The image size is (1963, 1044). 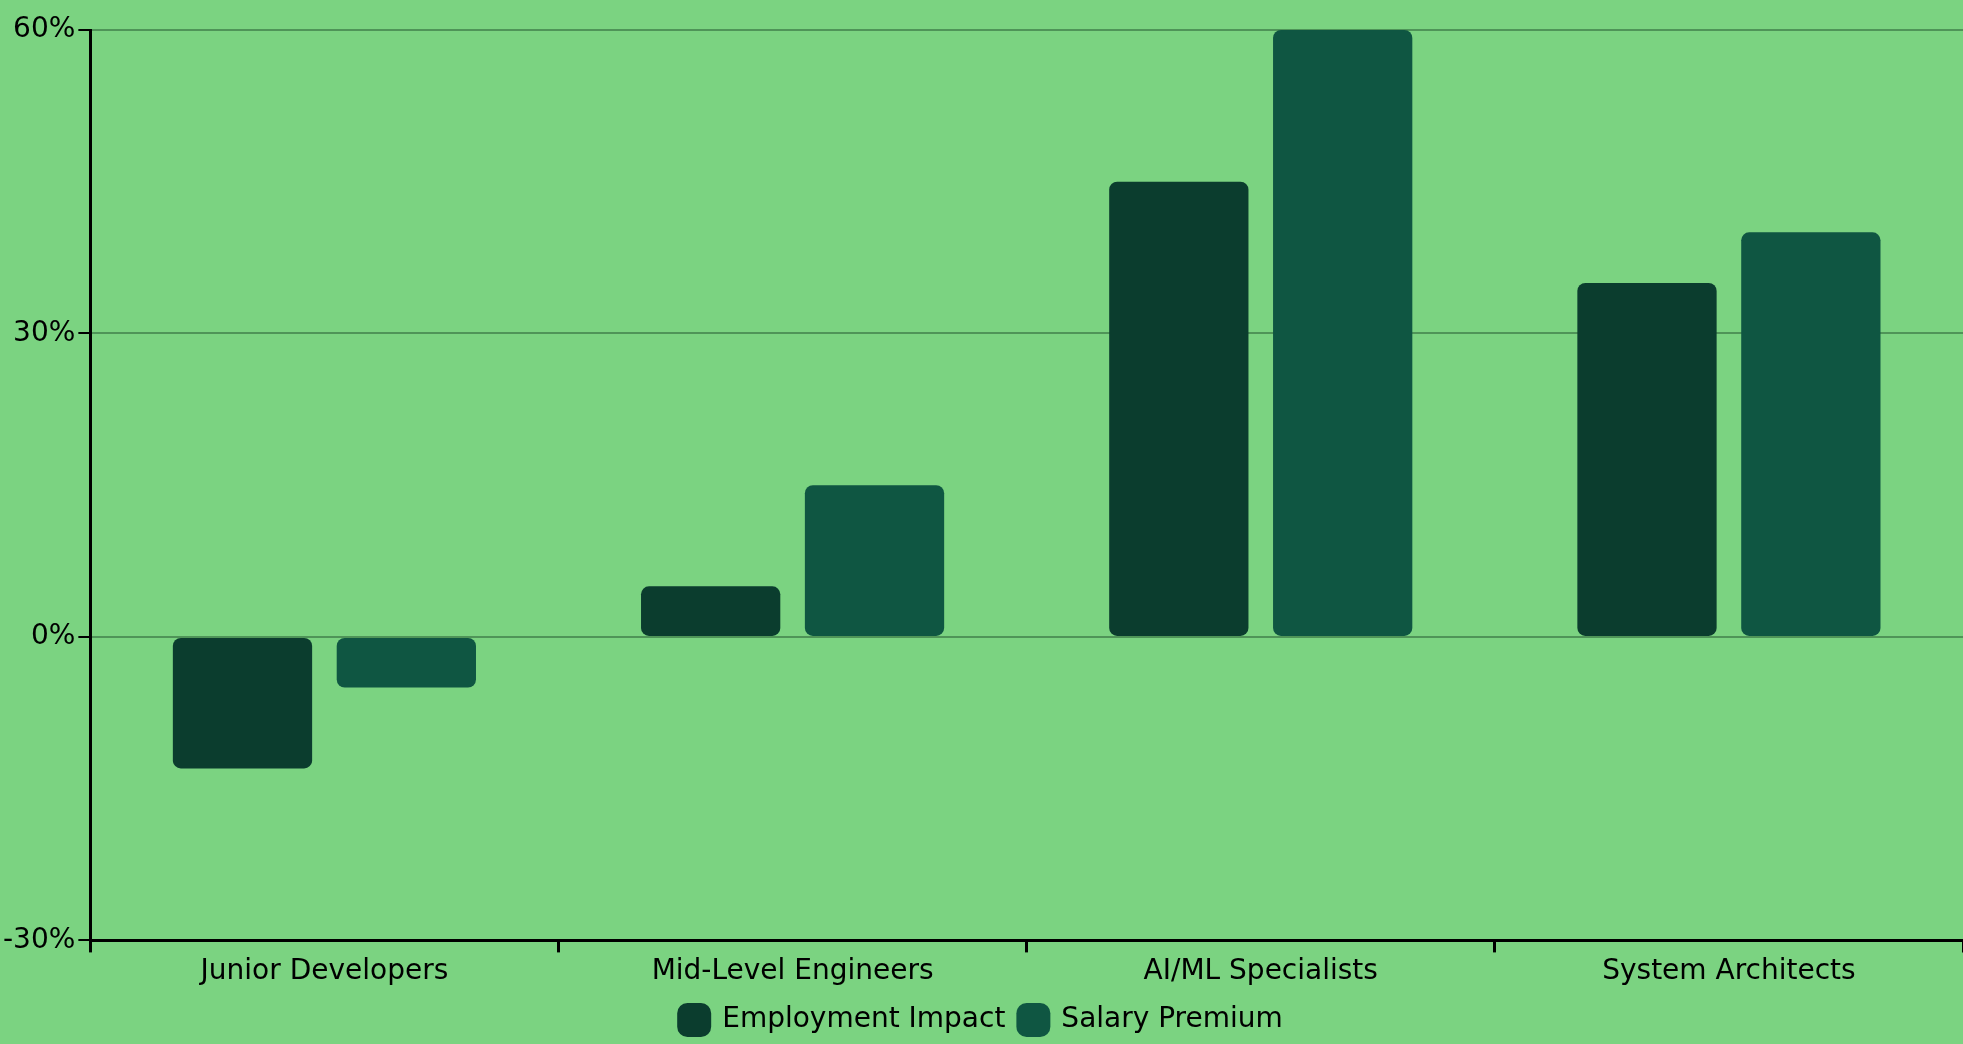 What do you see at coordinates (792, 970) in the screenshot?
I see `x-tick-label: Mid-Level Engineers` at bounding box center [792, 970].